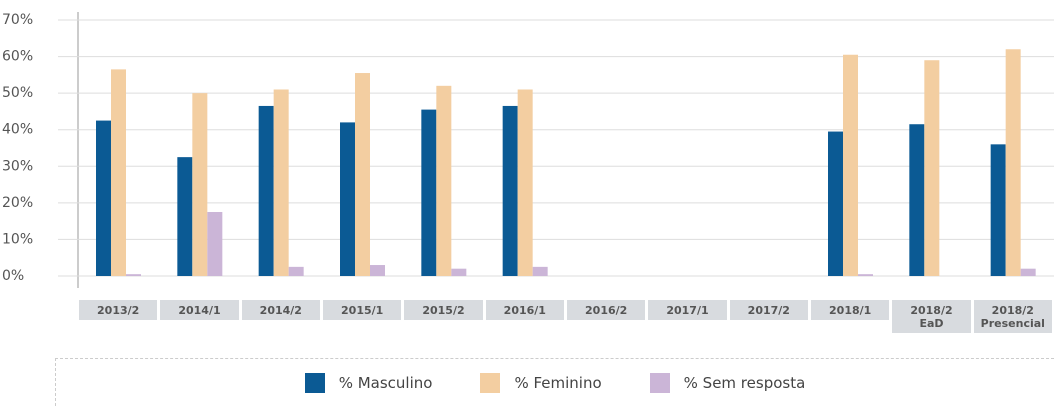 Image resolution: width=1054 pixels, height=407 pixels. I want to click on y-tick-label: 20%, so click(17, 203).